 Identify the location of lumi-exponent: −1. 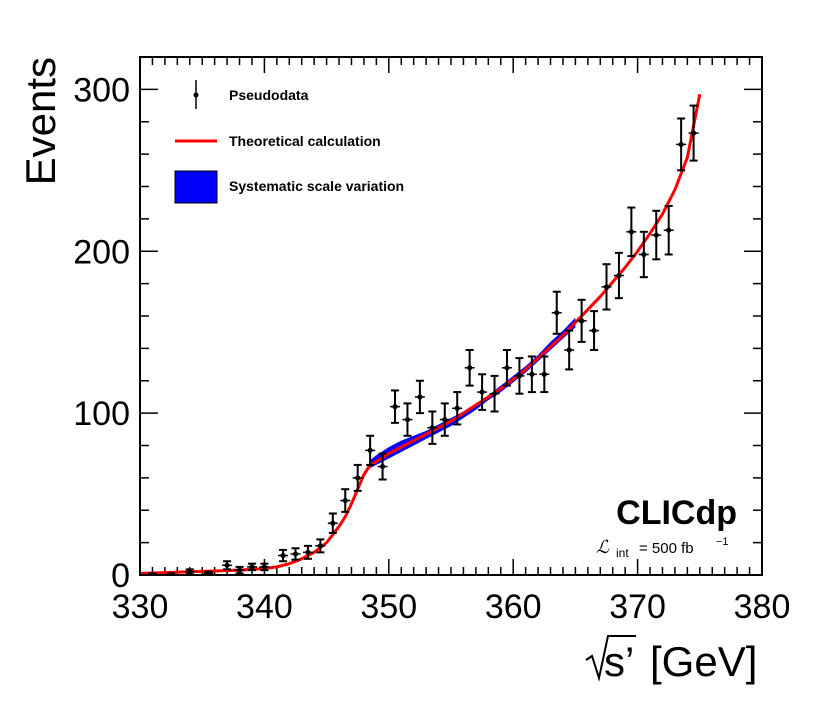
(722, 542).